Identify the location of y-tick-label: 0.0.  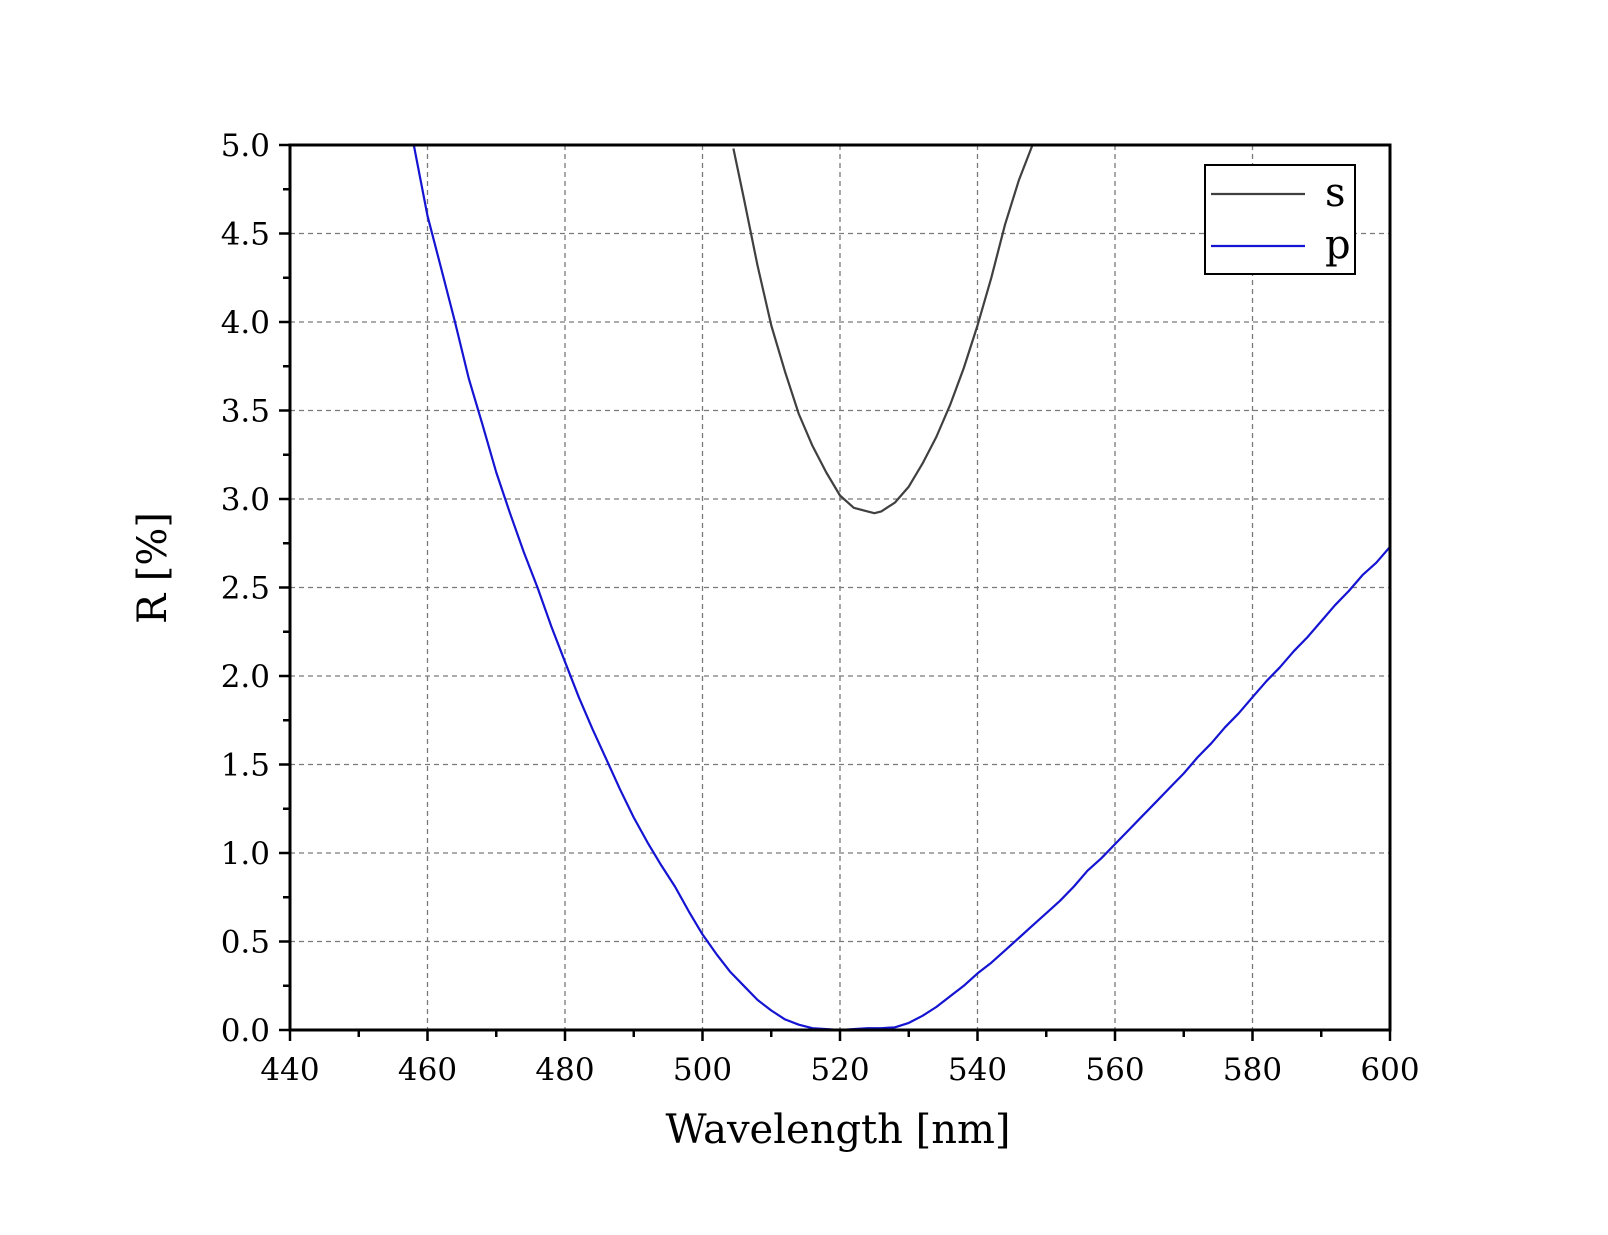
(245, 1031).